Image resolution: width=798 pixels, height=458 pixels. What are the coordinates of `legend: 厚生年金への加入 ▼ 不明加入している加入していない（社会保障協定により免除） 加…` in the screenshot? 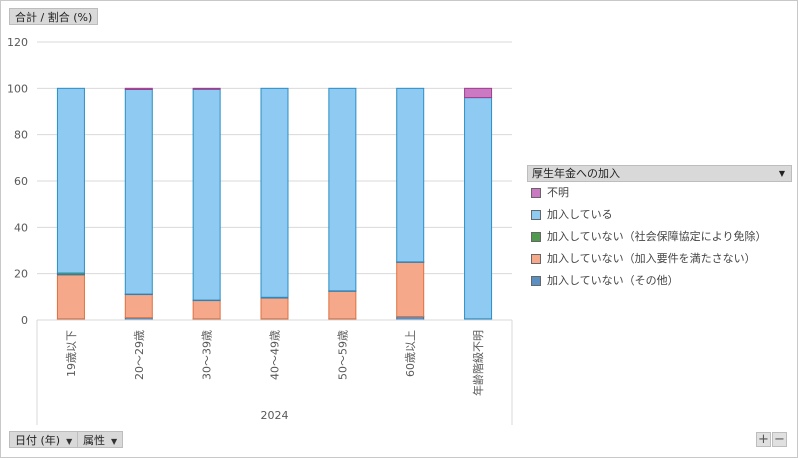 It's located at (659, 228).